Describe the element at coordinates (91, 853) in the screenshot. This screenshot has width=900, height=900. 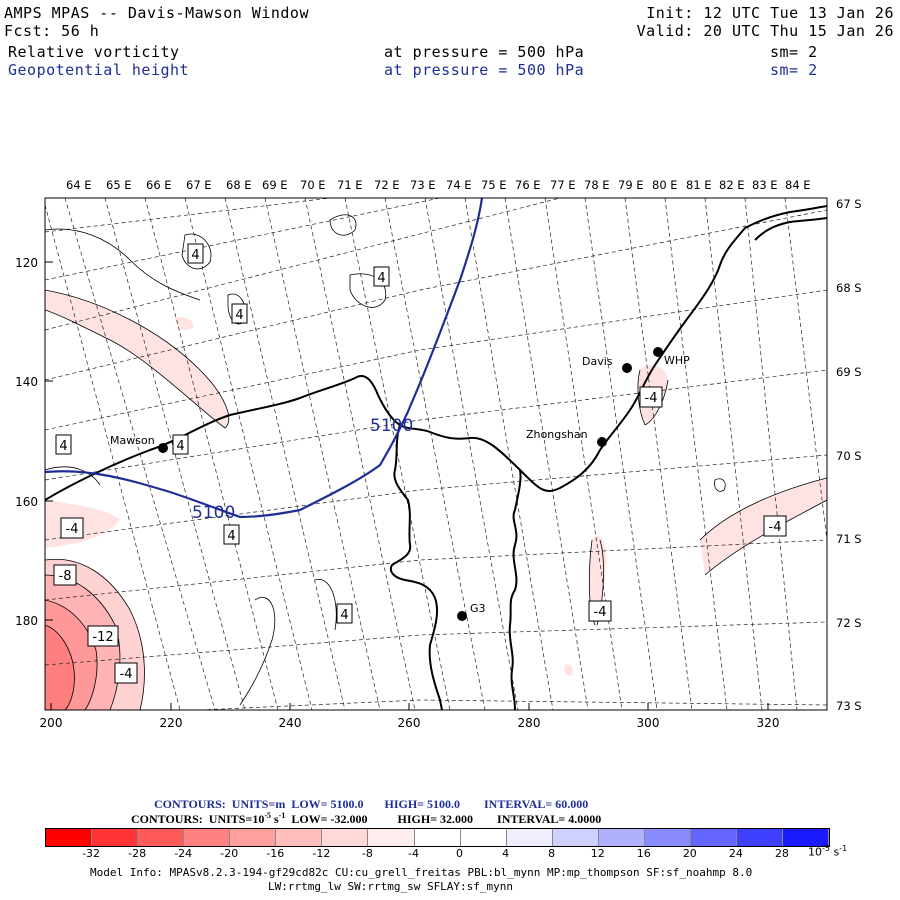
I see `colorbar-label: -32` at that location.